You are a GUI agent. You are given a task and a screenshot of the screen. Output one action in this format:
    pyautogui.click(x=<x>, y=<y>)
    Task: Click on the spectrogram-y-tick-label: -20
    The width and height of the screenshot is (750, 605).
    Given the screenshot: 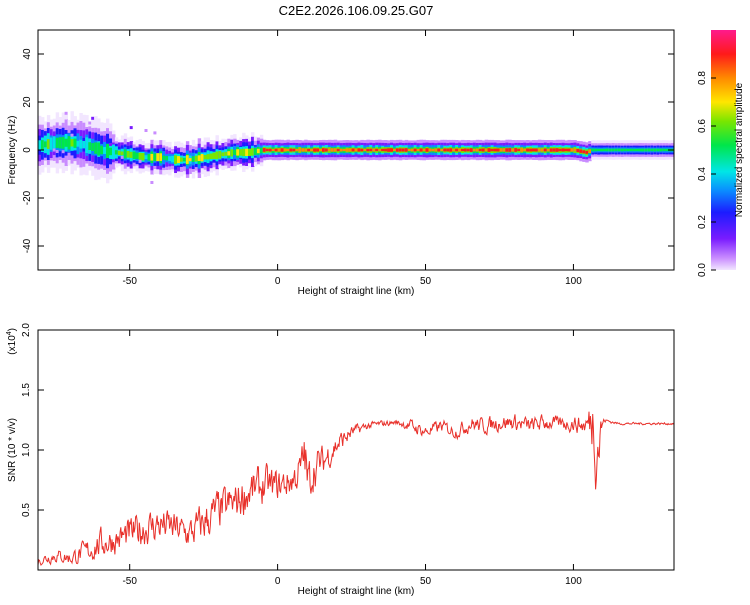 What is the action you would take?
    pyautogui.click(x=27, y=197)
    